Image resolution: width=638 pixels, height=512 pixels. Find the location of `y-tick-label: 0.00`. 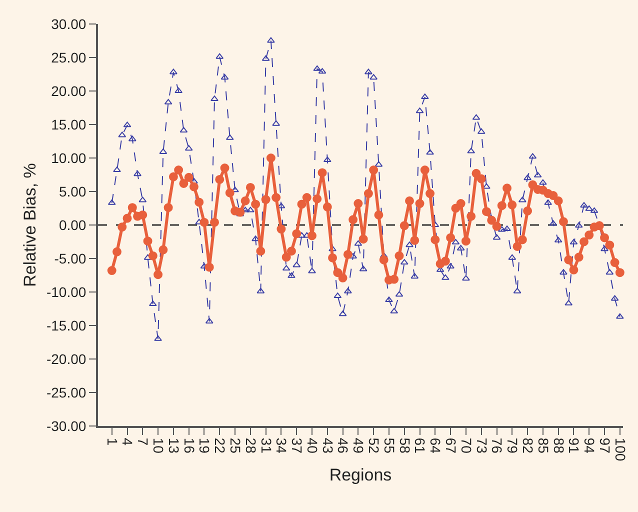

y-tick-label: 0.00 is located at coordinates (72, 224).